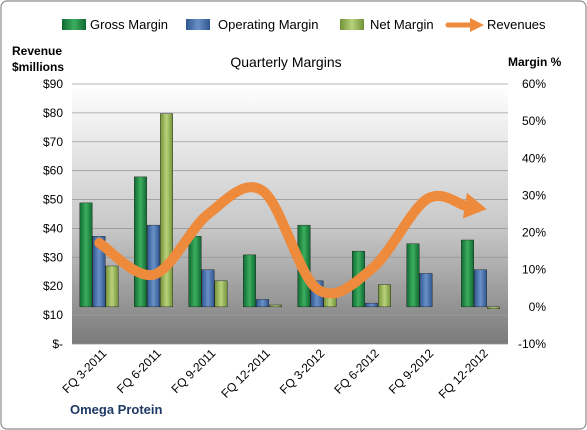  What do you see at coordinates (516, 24) in the screenshot?
I see `legend-label-revenues: Revenues` at bounding box center [516, 24].